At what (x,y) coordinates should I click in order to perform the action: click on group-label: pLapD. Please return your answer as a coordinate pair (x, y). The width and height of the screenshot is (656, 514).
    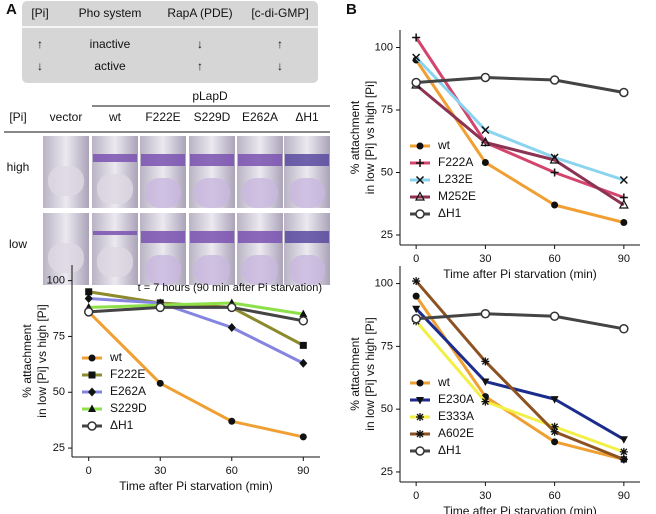
    Looking at the image, I should click on (210, 96).